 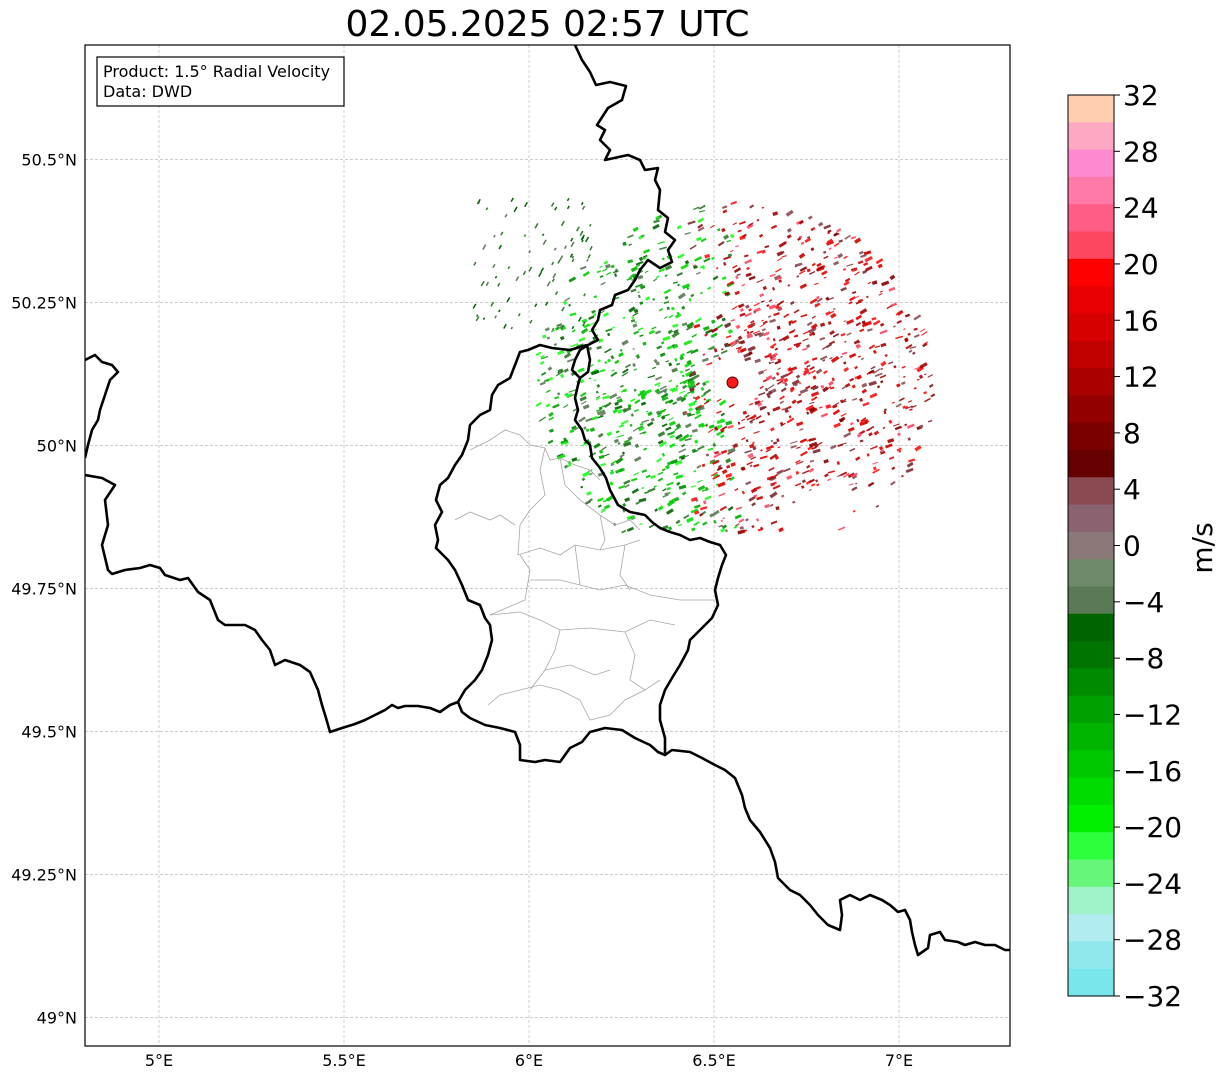 What do you see at coordinates (529, 1060) in the screenshot?
I see `lon-tick-label: 6°E` at bounding box center [529, 1060].